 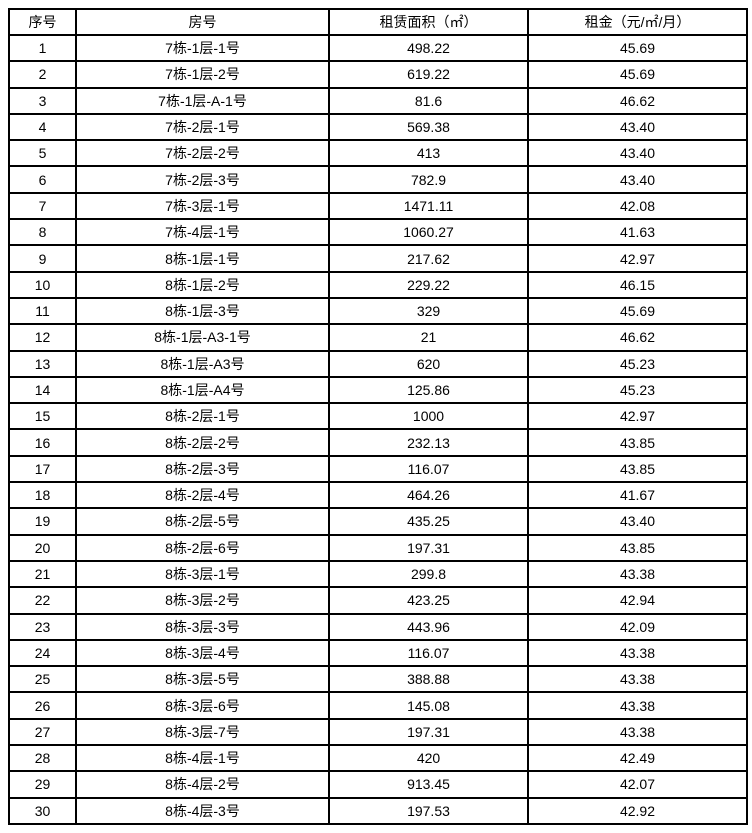 I want to click on table-cell-room: 8栋-4层-2号, so click(x=202, y=784).